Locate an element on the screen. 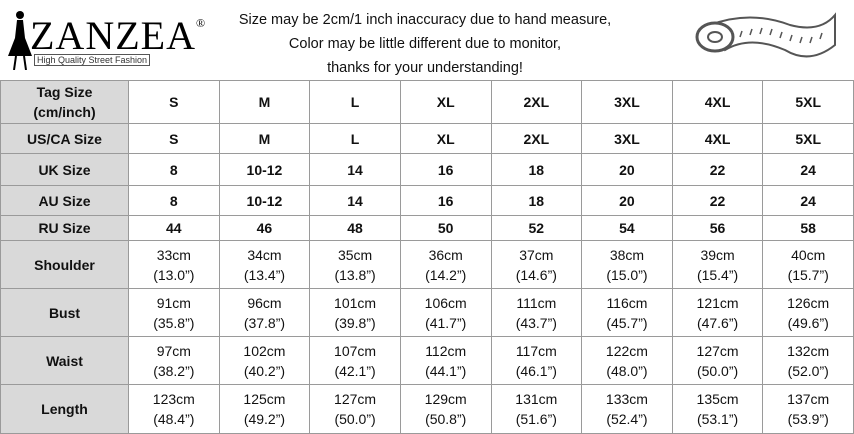  table-cell: 52 is located at coordinates (536, 228).